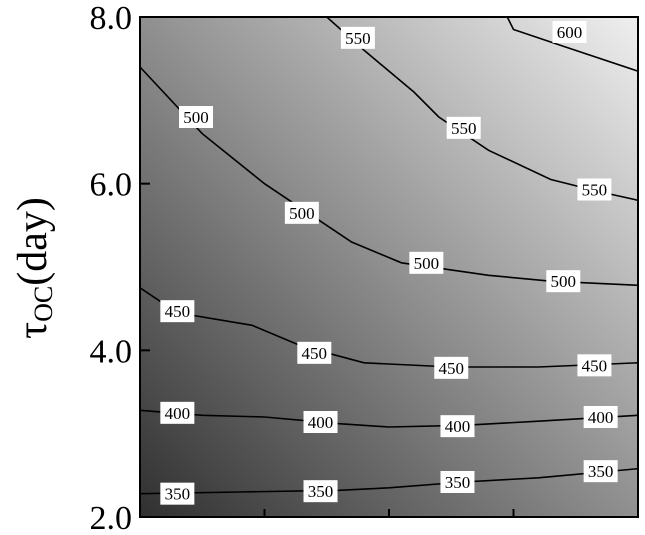  I want to click on y-tick-label: 8.0, so click(111, 18).